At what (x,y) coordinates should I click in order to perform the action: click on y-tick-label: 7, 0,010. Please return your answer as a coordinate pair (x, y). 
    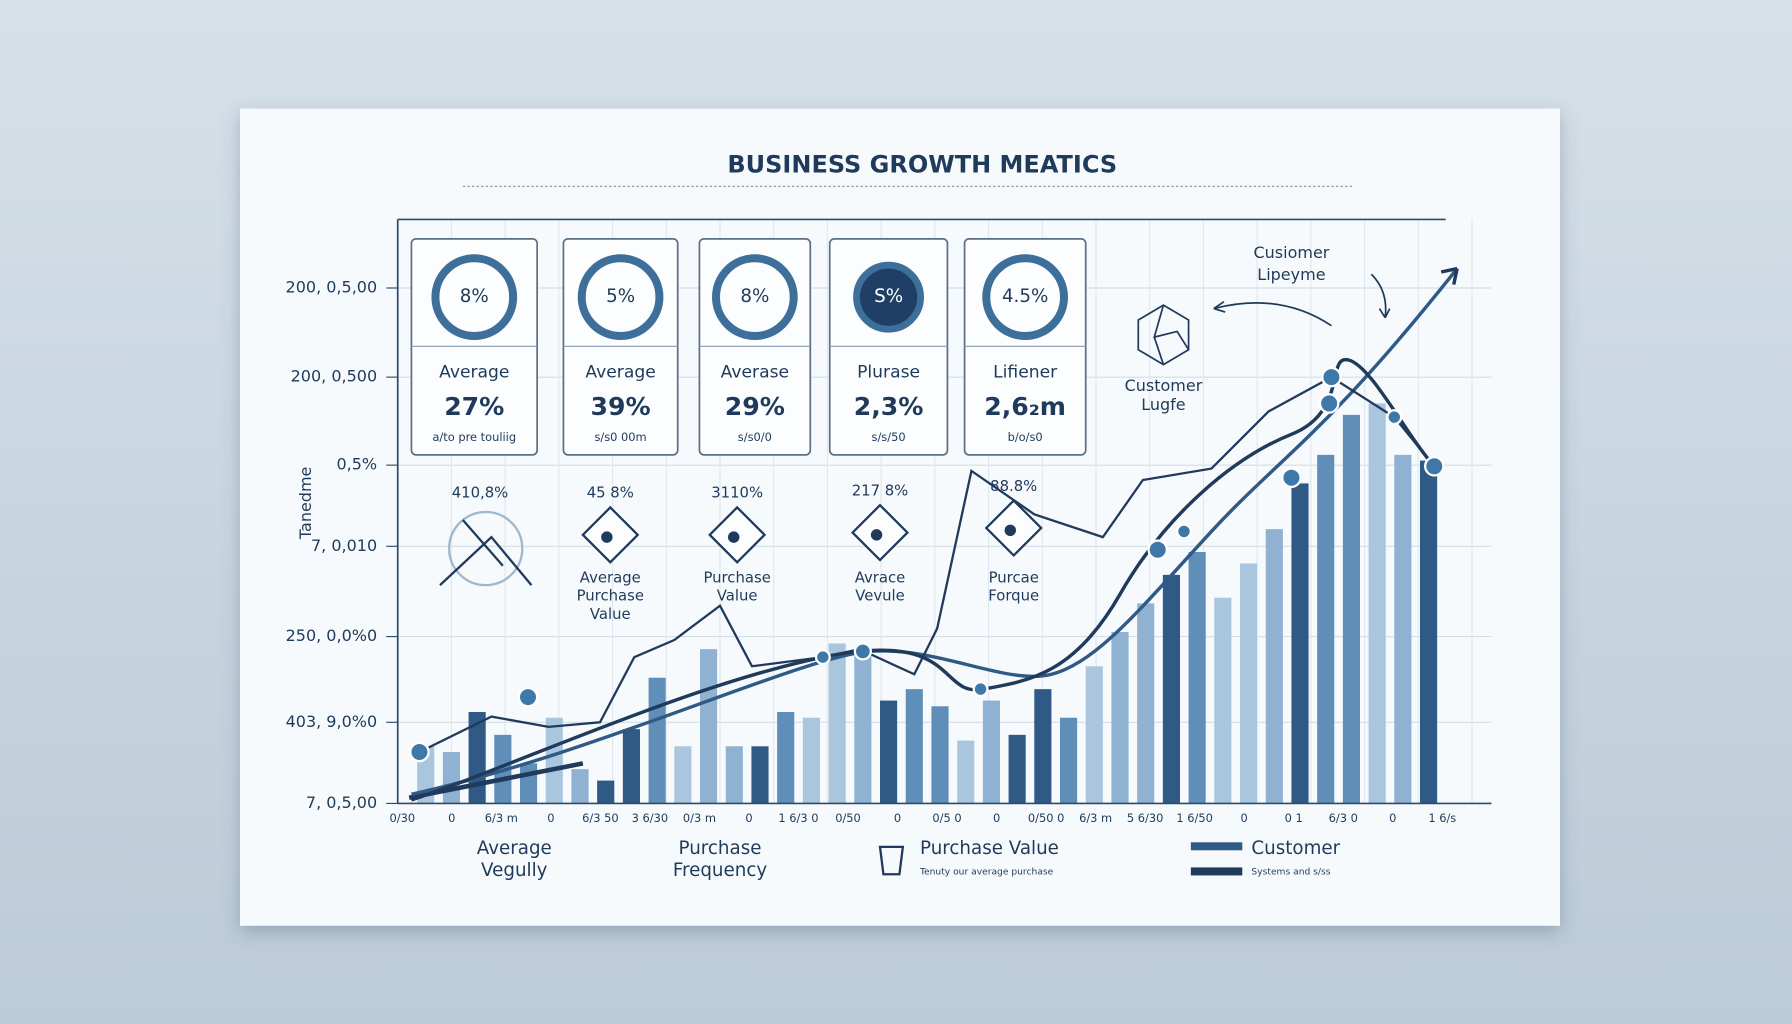
    Looking at the image, I should click on (344, 545).